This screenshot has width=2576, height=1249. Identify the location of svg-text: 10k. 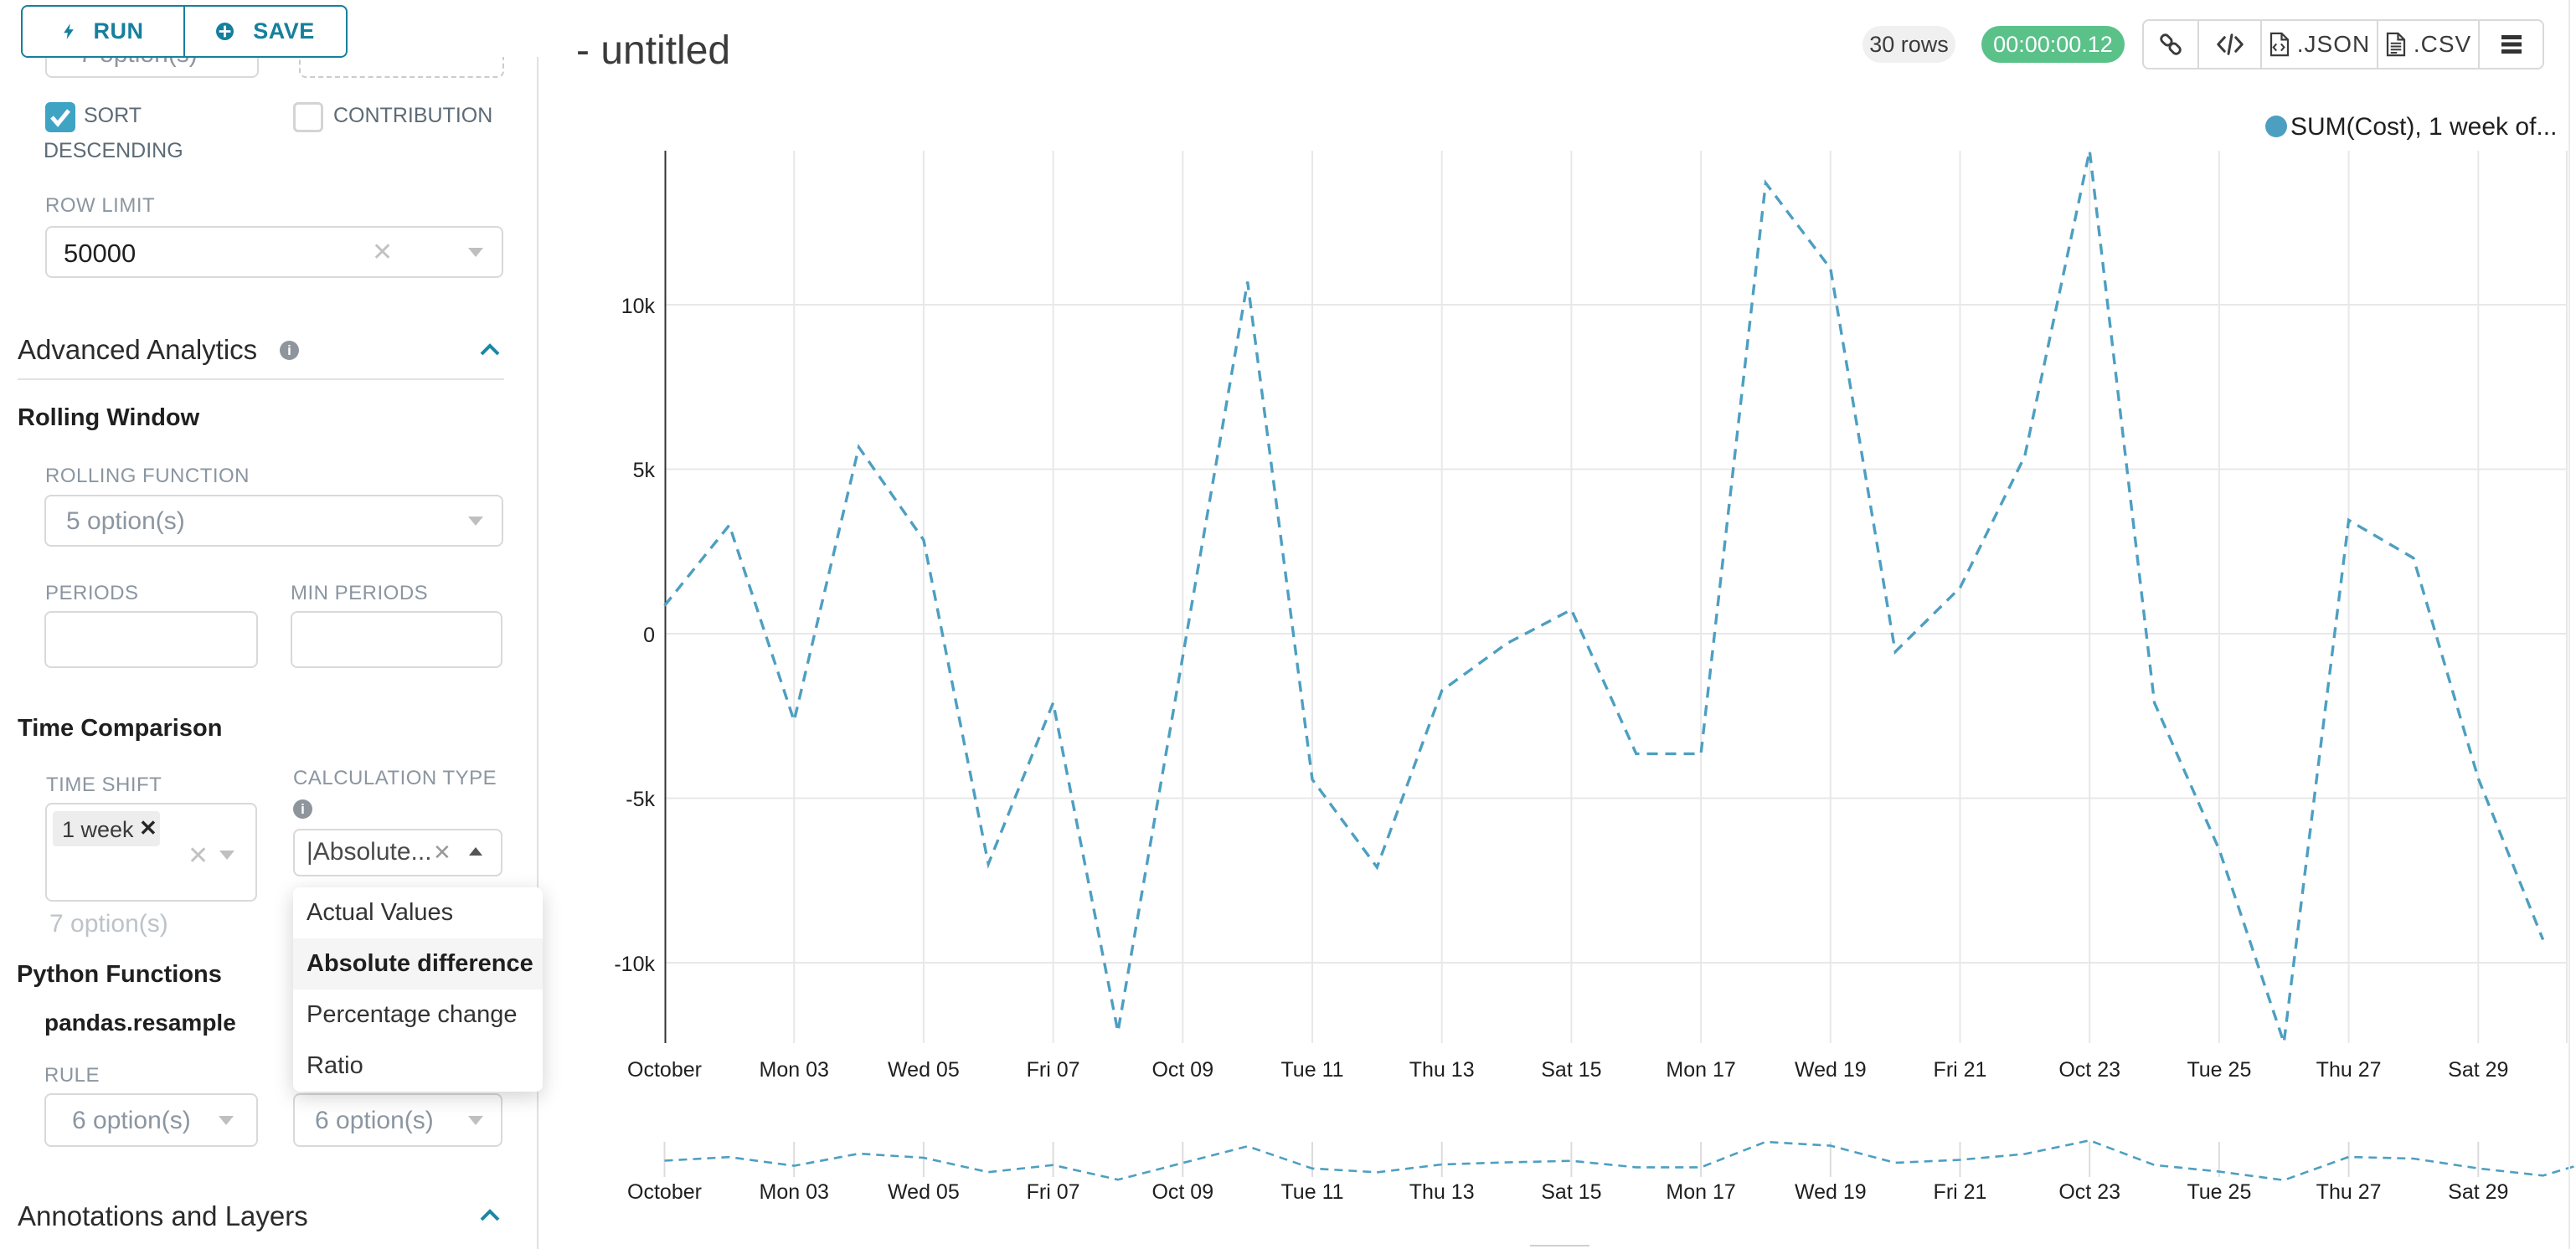
(638, 306).